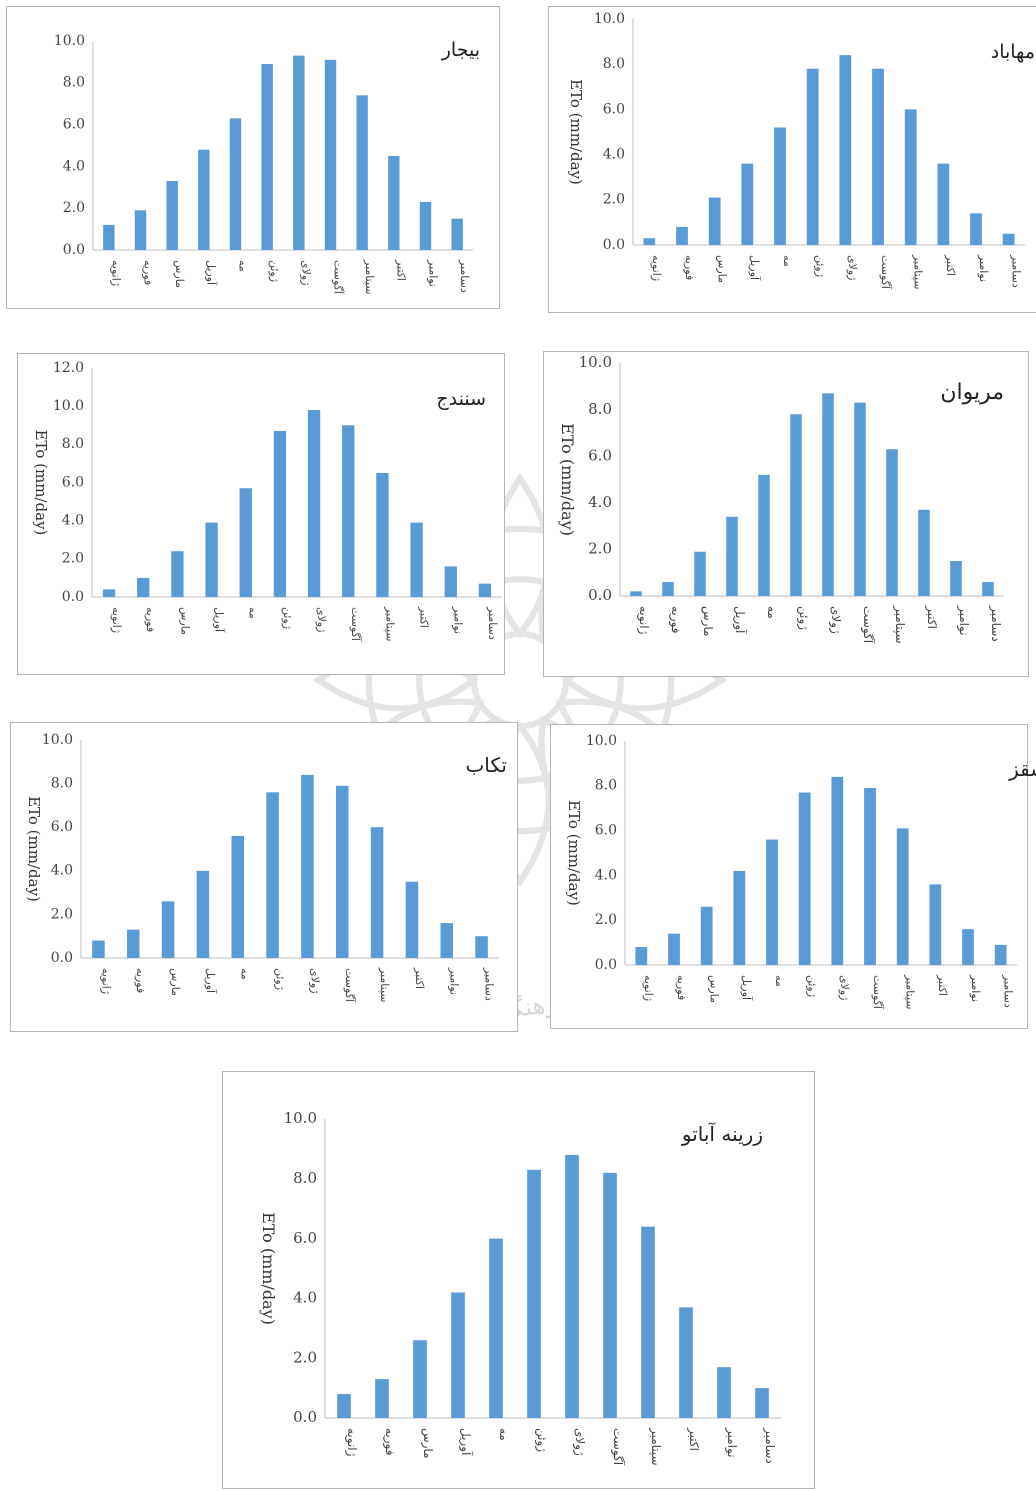 This screenshot has height=1491, width=1036. Describe the element at coordinates (1012, 52) in the screenshot. I see `chart-title: مهاباد` at that location.